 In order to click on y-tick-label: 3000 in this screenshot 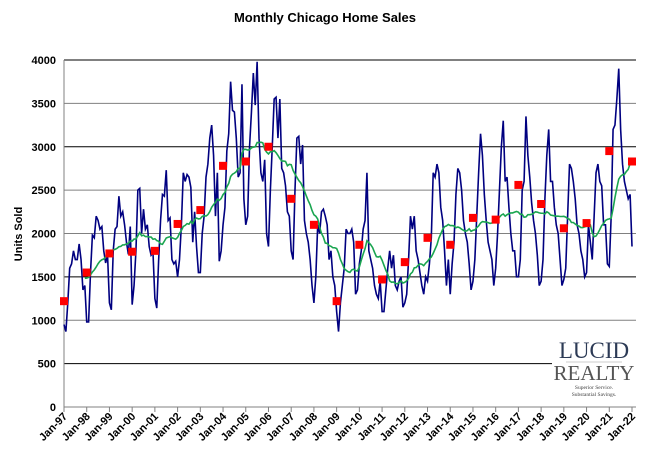, I will do `click(44, 148)`.